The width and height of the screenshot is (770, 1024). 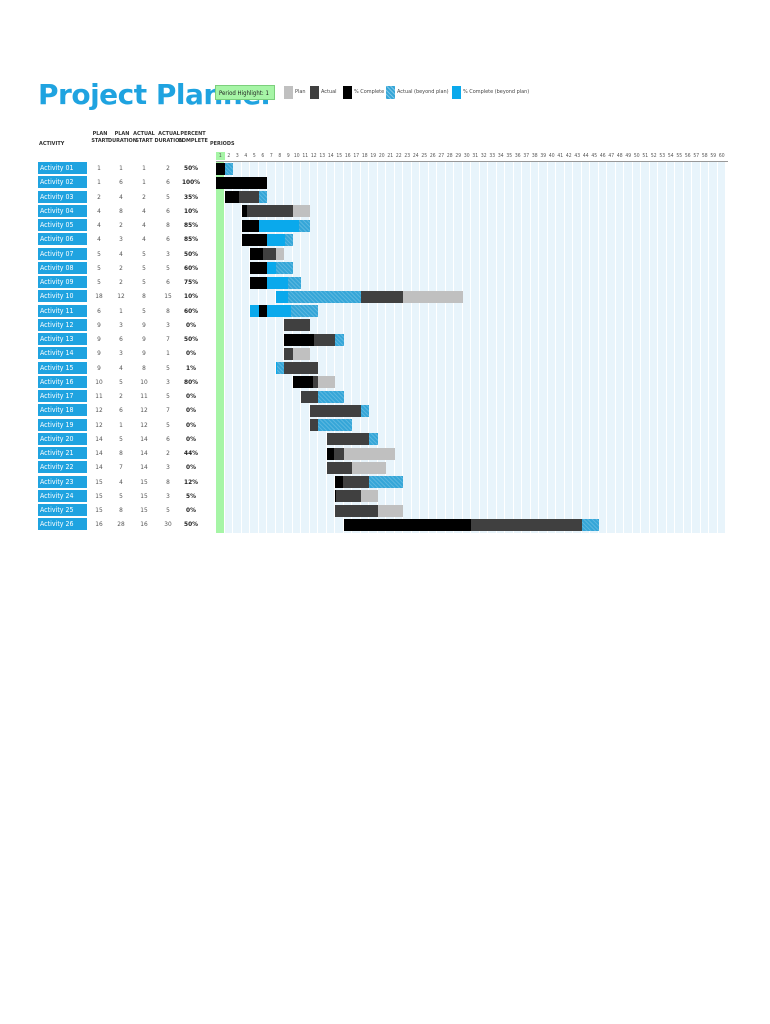 What do you see at coordinates (191, 481) in the screenshot?
I see `percent-complete-cell: 12%` at bounding box center [191, 481].